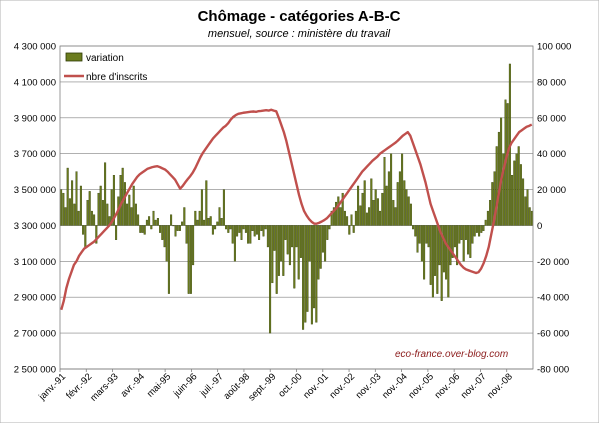 This screenshot has height=423, width=599. What do you see at coordinates (554, 47) in the screenshot?
I see `right-tick-label: 100 000` at bounding box center [554, 47].